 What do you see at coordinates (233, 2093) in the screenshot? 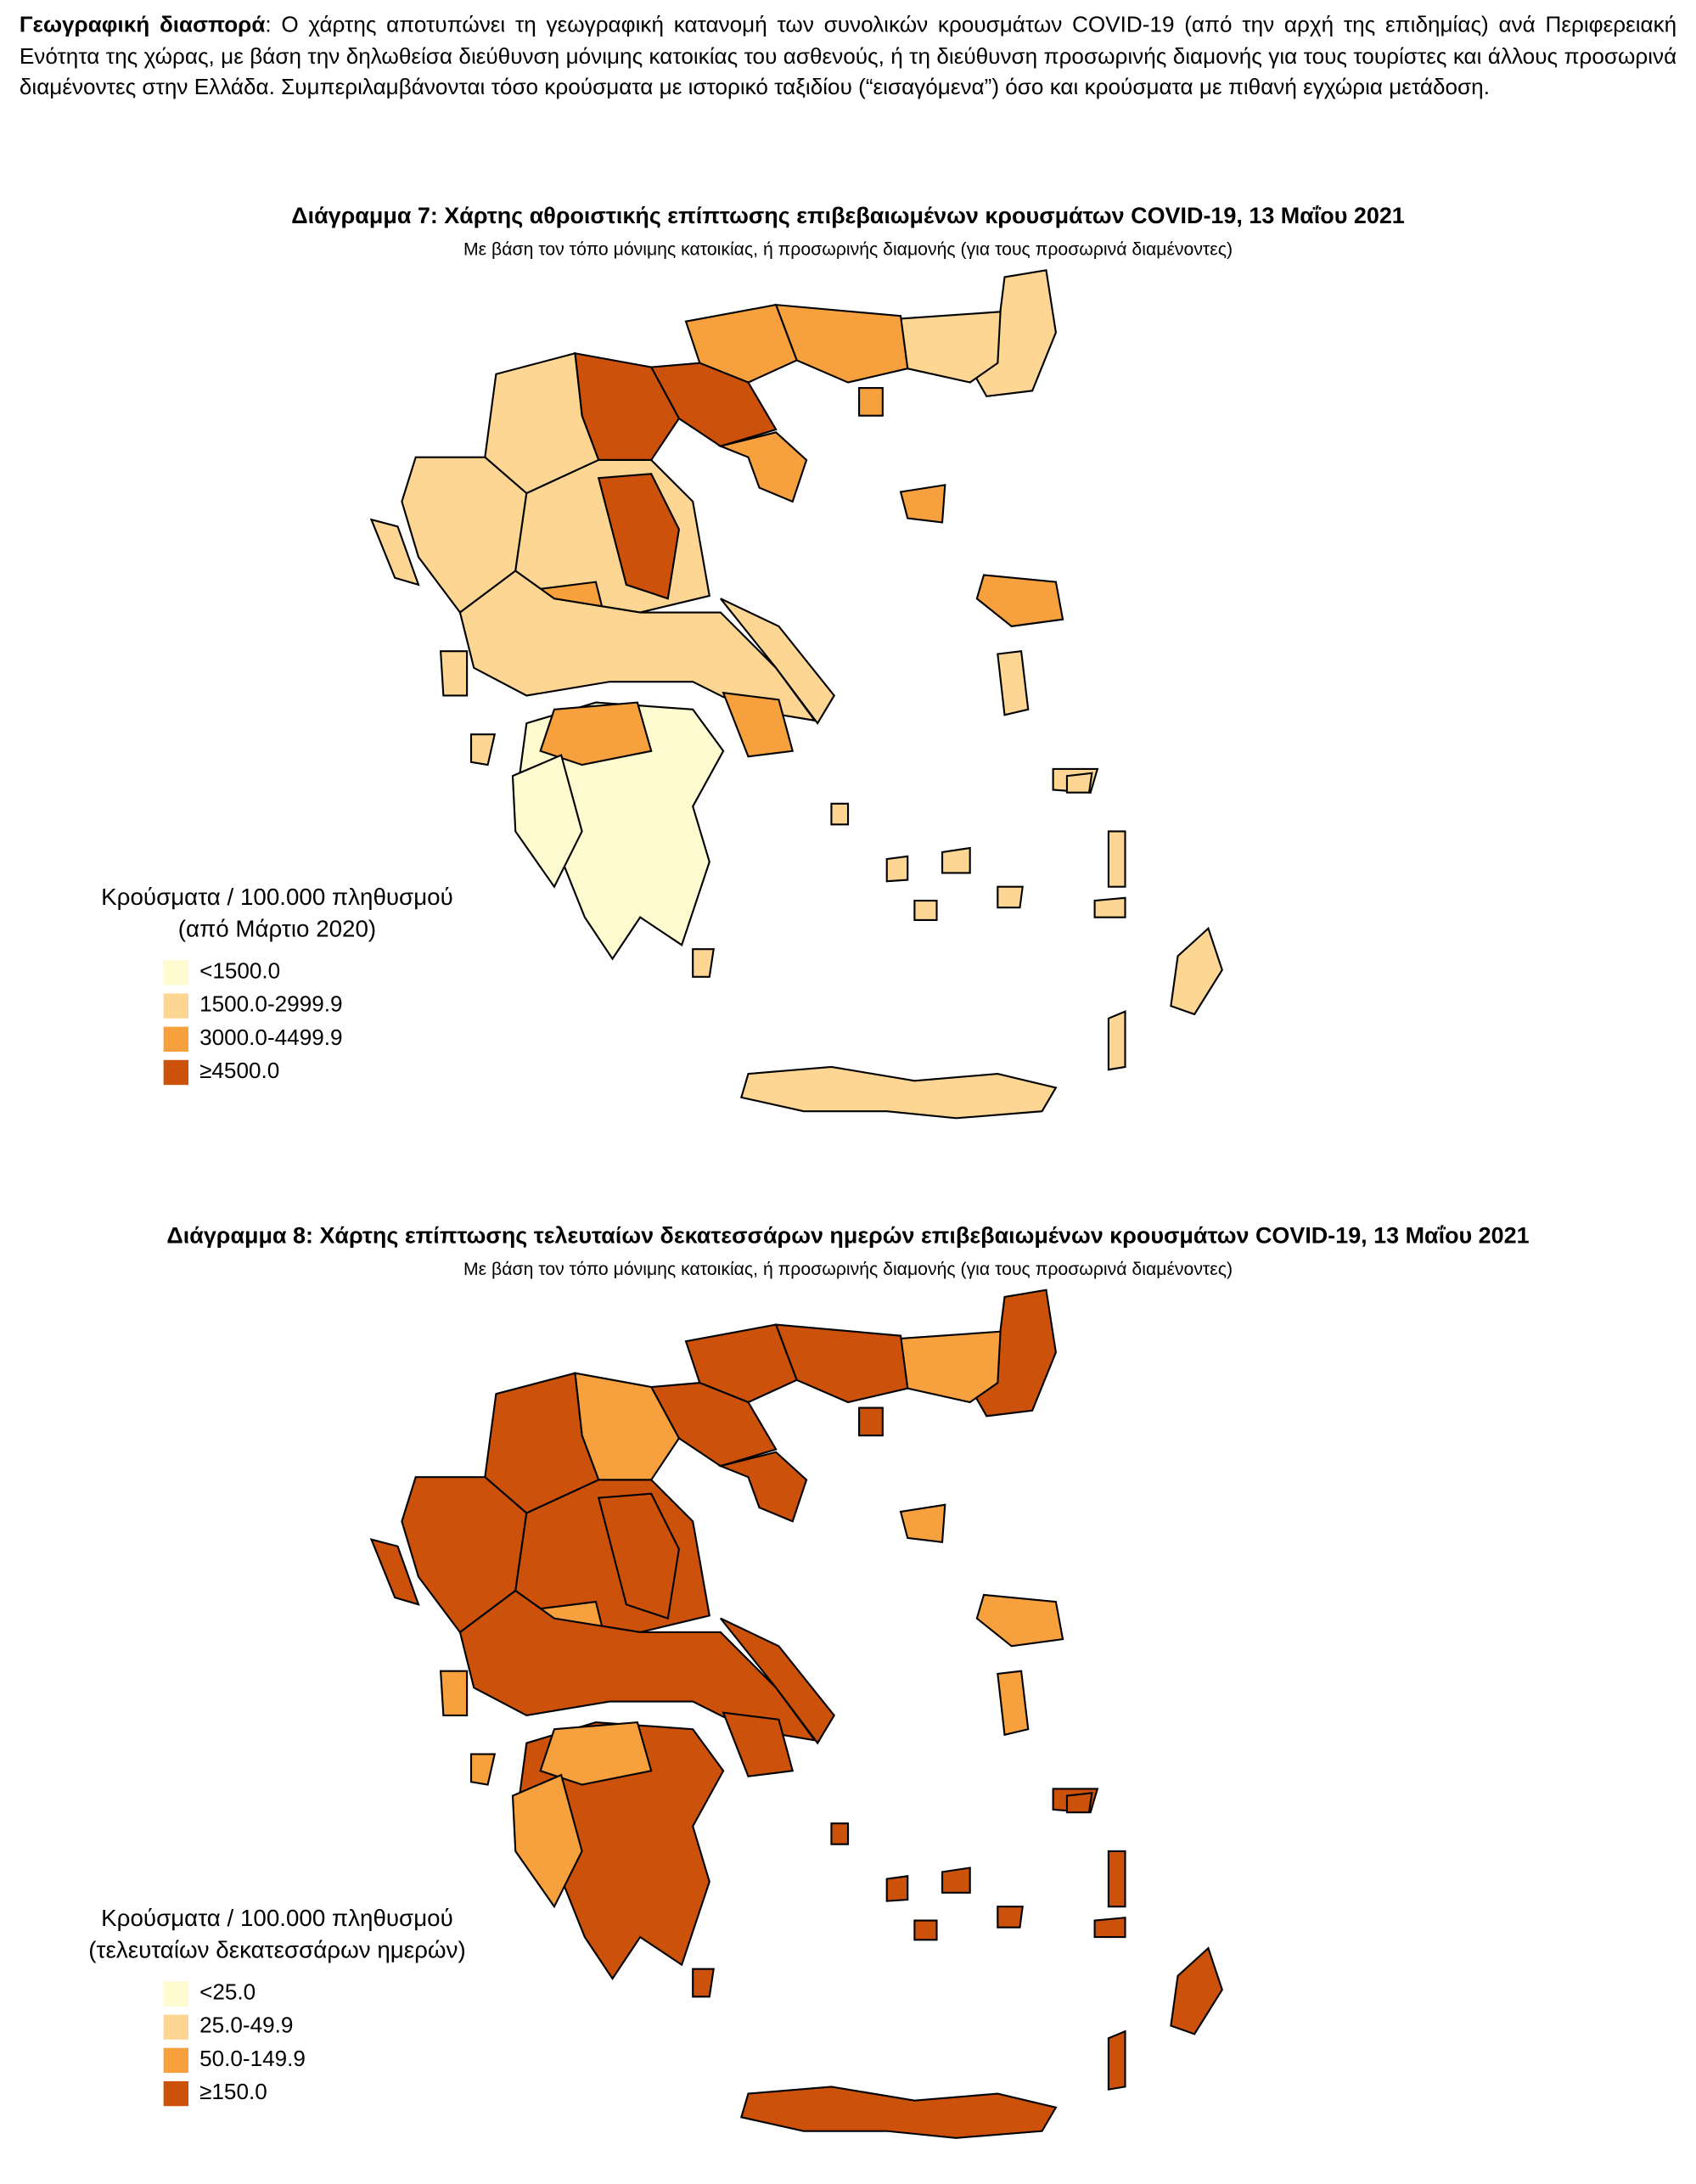
I see `legend-label: ≥150.0` at bounding box center [233, 2093].